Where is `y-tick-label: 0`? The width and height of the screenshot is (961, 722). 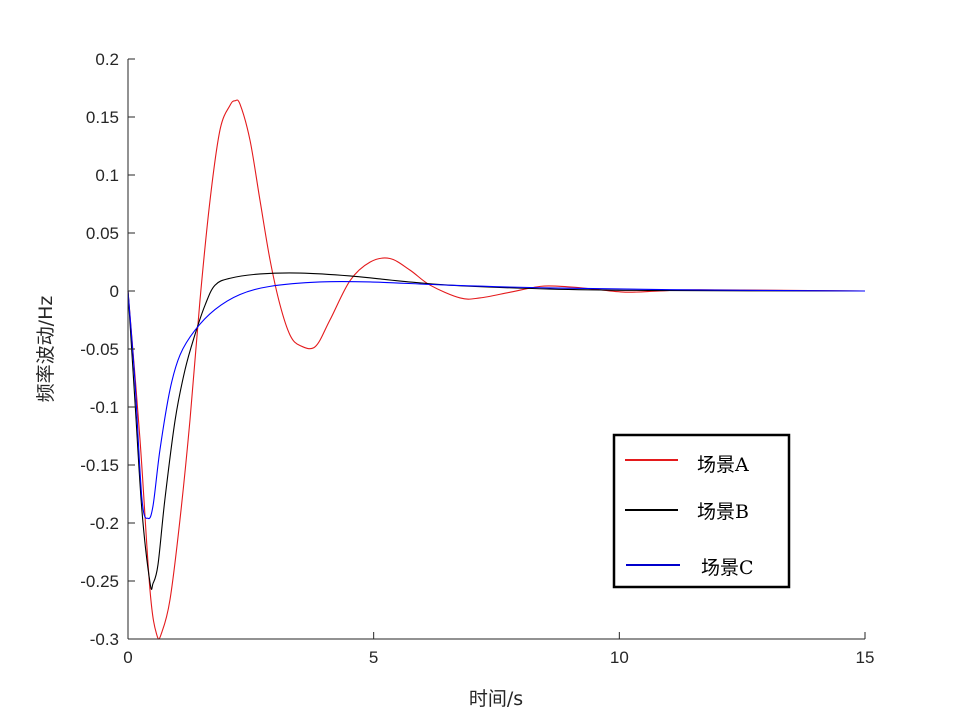
y-tick-label: 0 is located at coordinates (114, 291).